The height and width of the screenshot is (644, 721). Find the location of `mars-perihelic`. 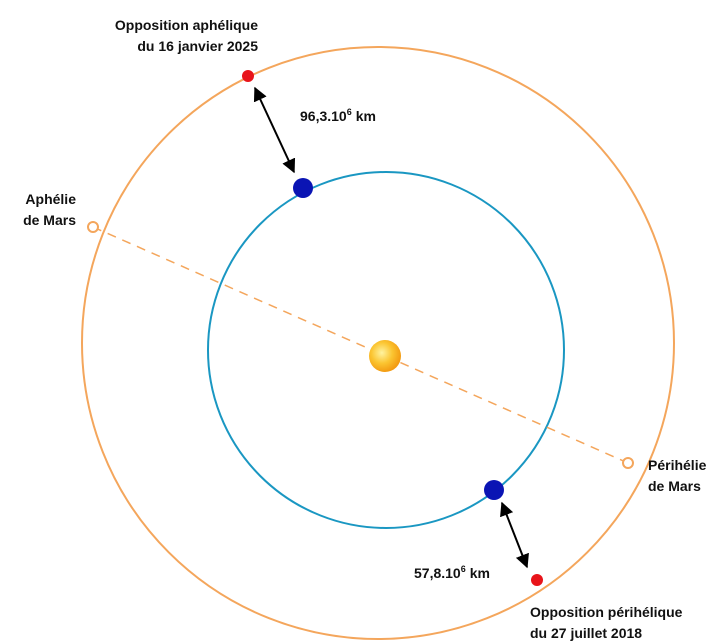

mars-perihelic is located at coordinates (537, 580).